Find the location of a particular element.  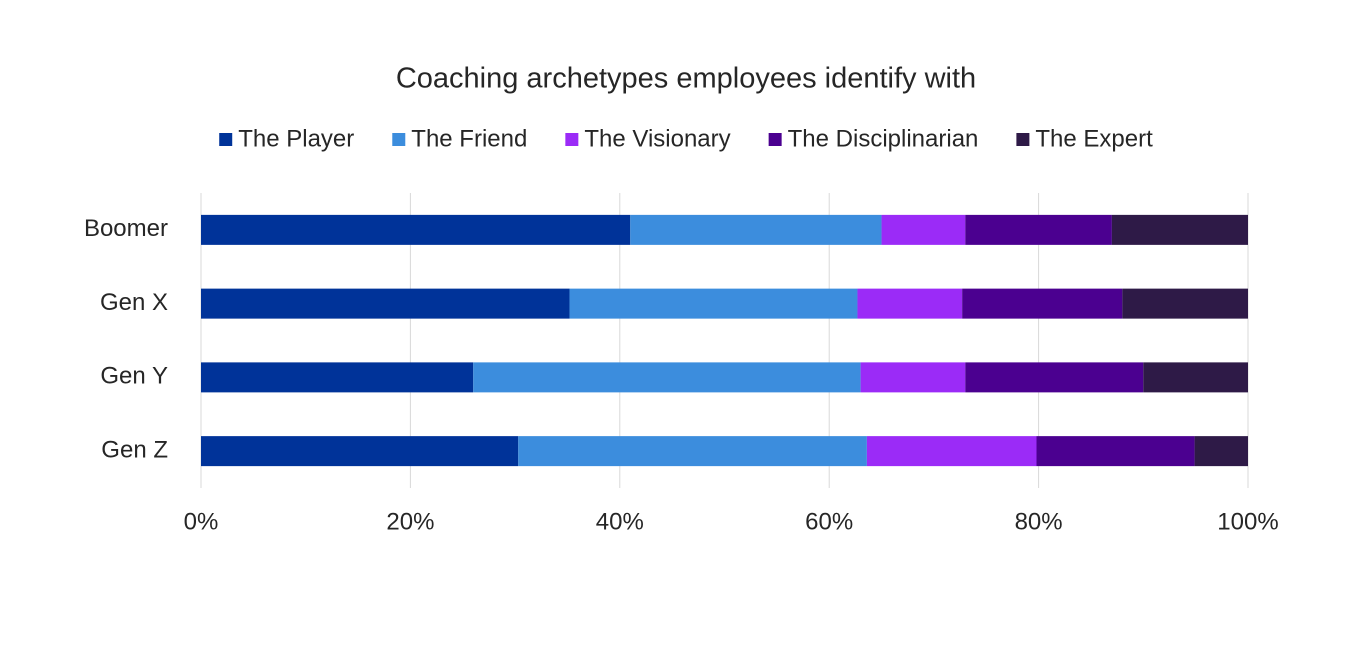

x-tick-label: 40% is located at coordinates (620, 521).